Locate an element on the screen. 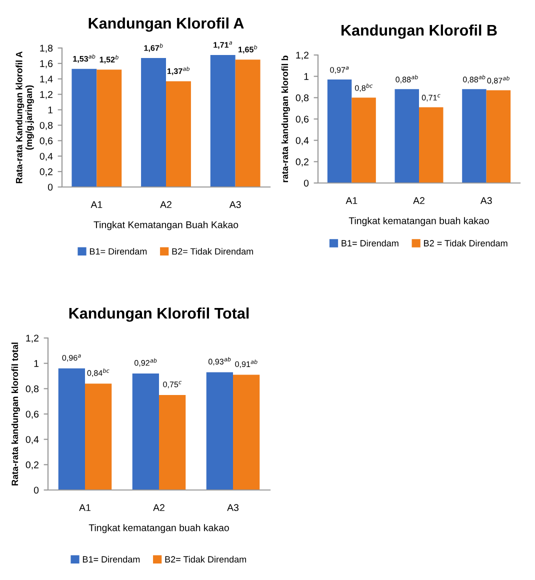  data-label: 1,37$^{ab}$ is located at coordinates (178, 71).